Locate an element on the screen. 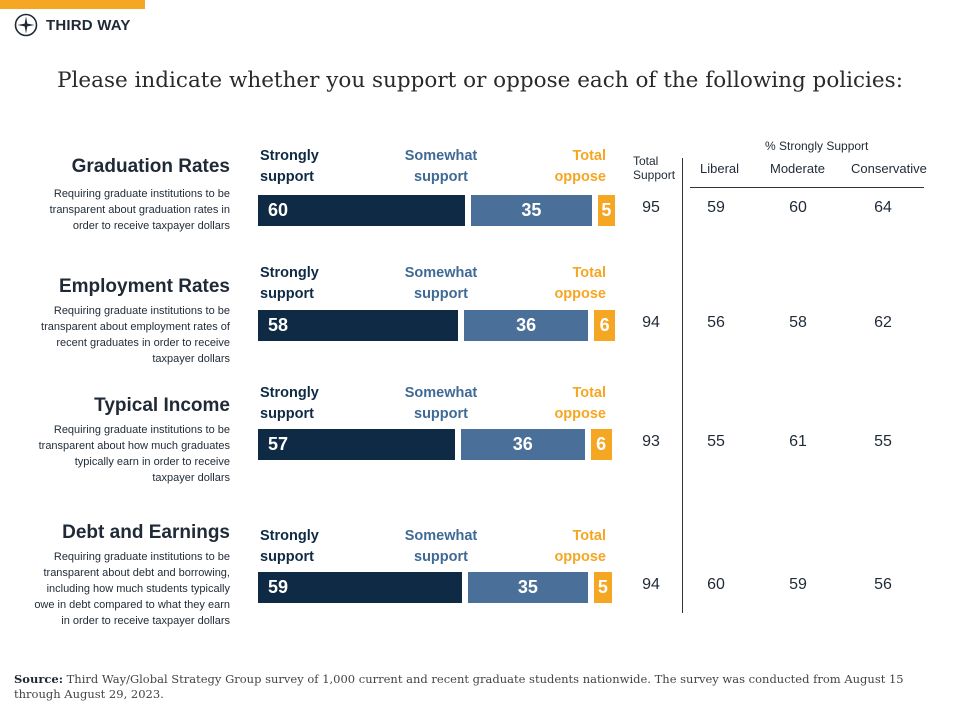 The image size is (960, 714). compass-icon is located at coordinates (26, 25).